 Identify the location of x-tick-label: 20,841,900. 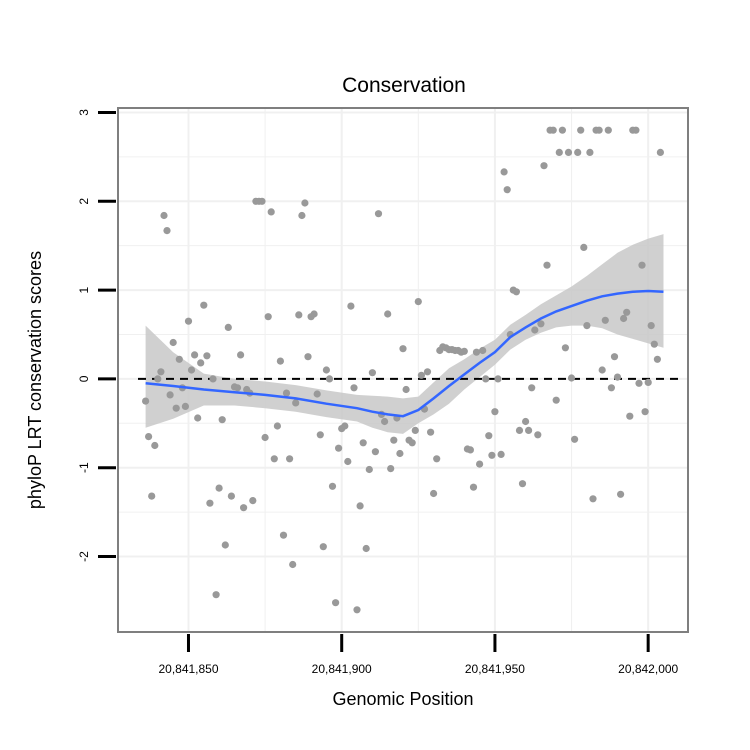
(342, 669).